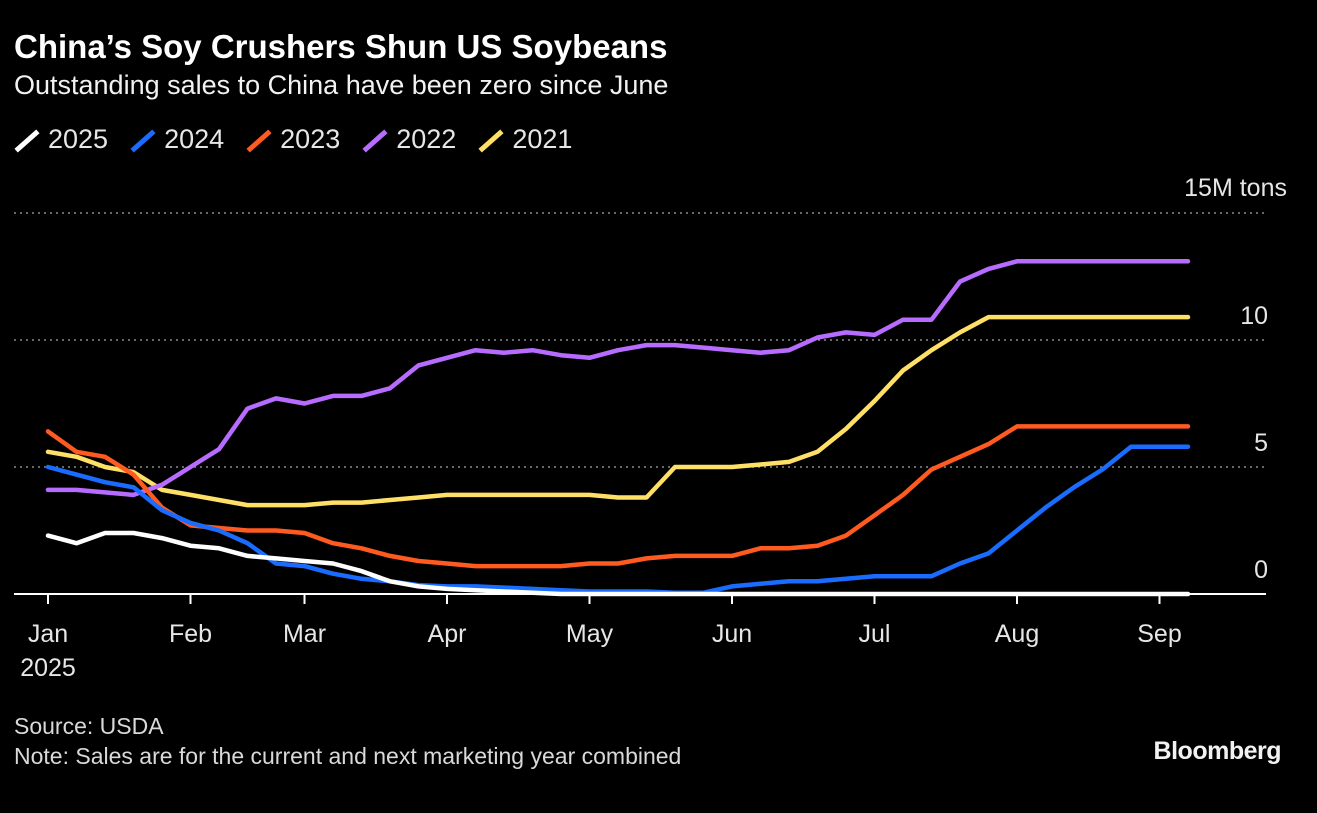 The image size is (1317, 813). What do you see at coordinates (304, 634) in the screenshot?
I see `x-tick-label: Mar` at bounding box center [304, 634].